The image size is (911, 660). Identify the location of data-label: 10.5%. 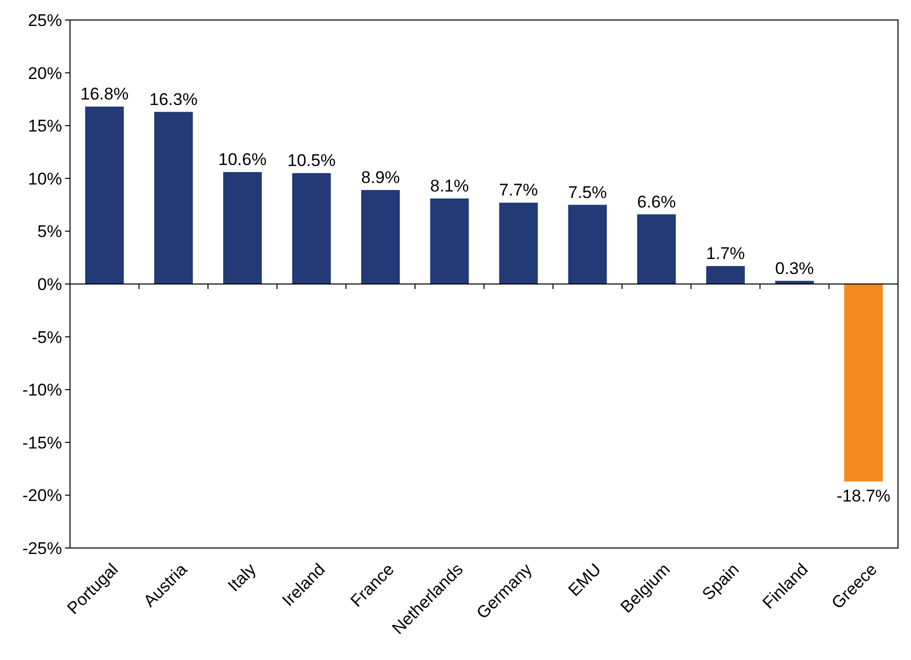
(311, 160).